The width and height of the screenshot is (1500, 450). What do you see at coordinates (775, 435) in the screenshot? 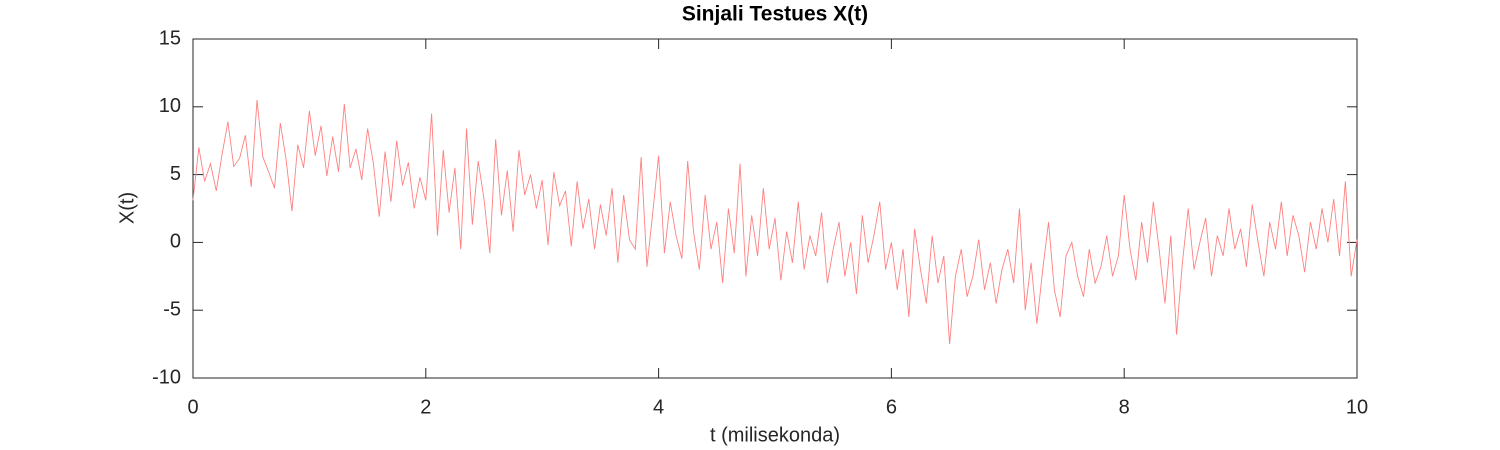
I see `x-axis-label: t (milisekonda)` at bounding box center [775, 435].